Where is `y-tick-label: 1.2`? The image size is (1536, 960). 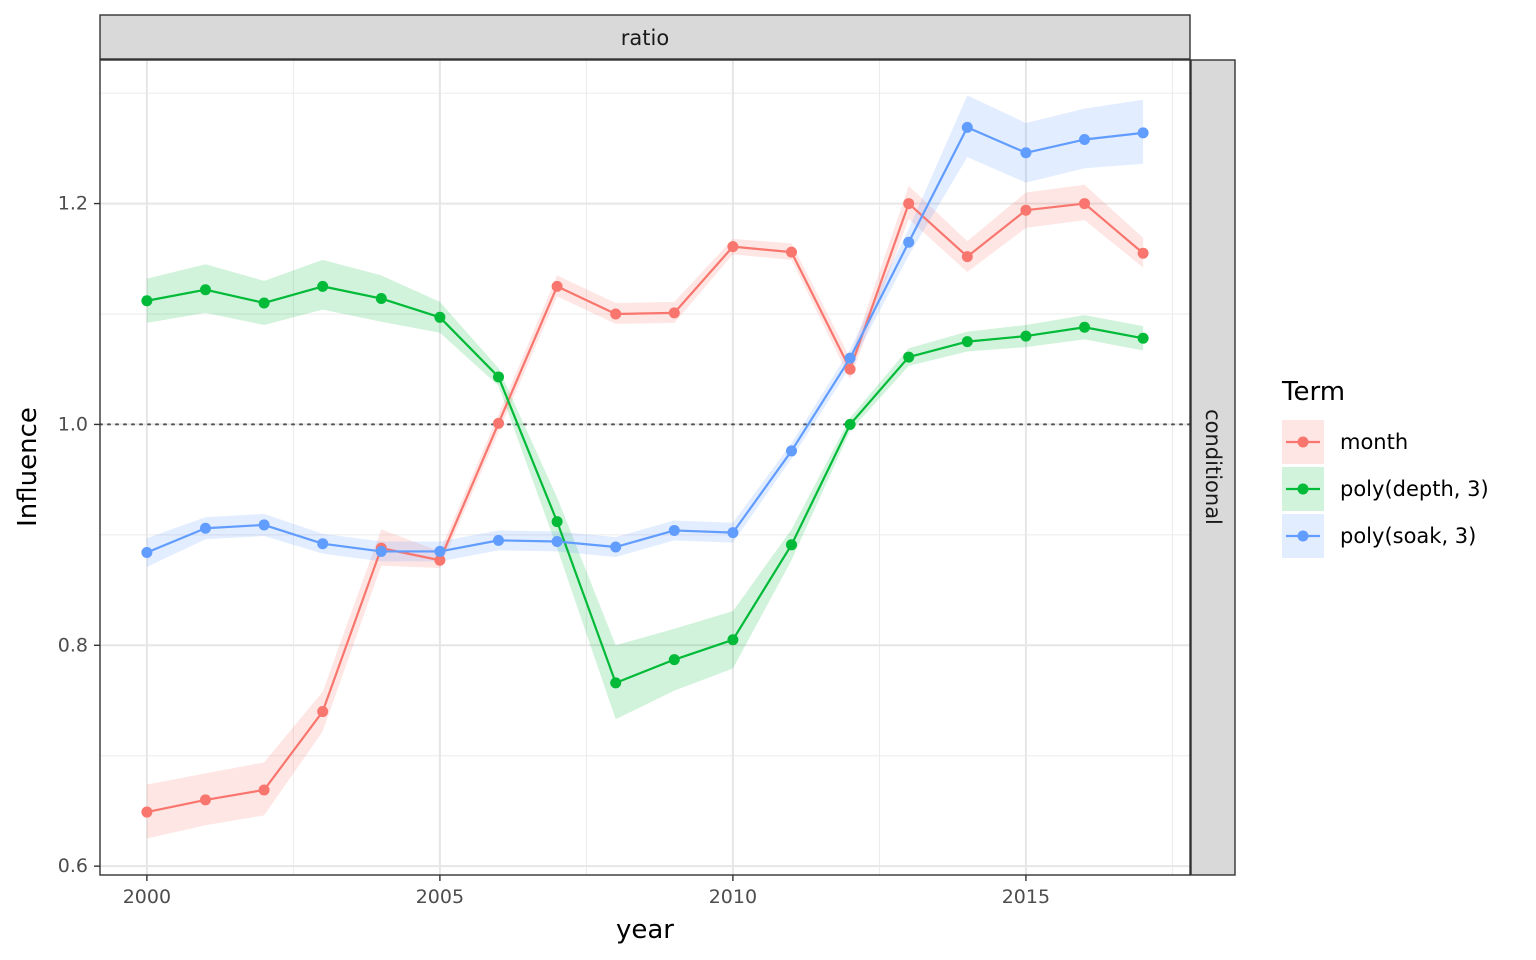
y-tick-label: 1.2 is located at coordinates (73, 204).